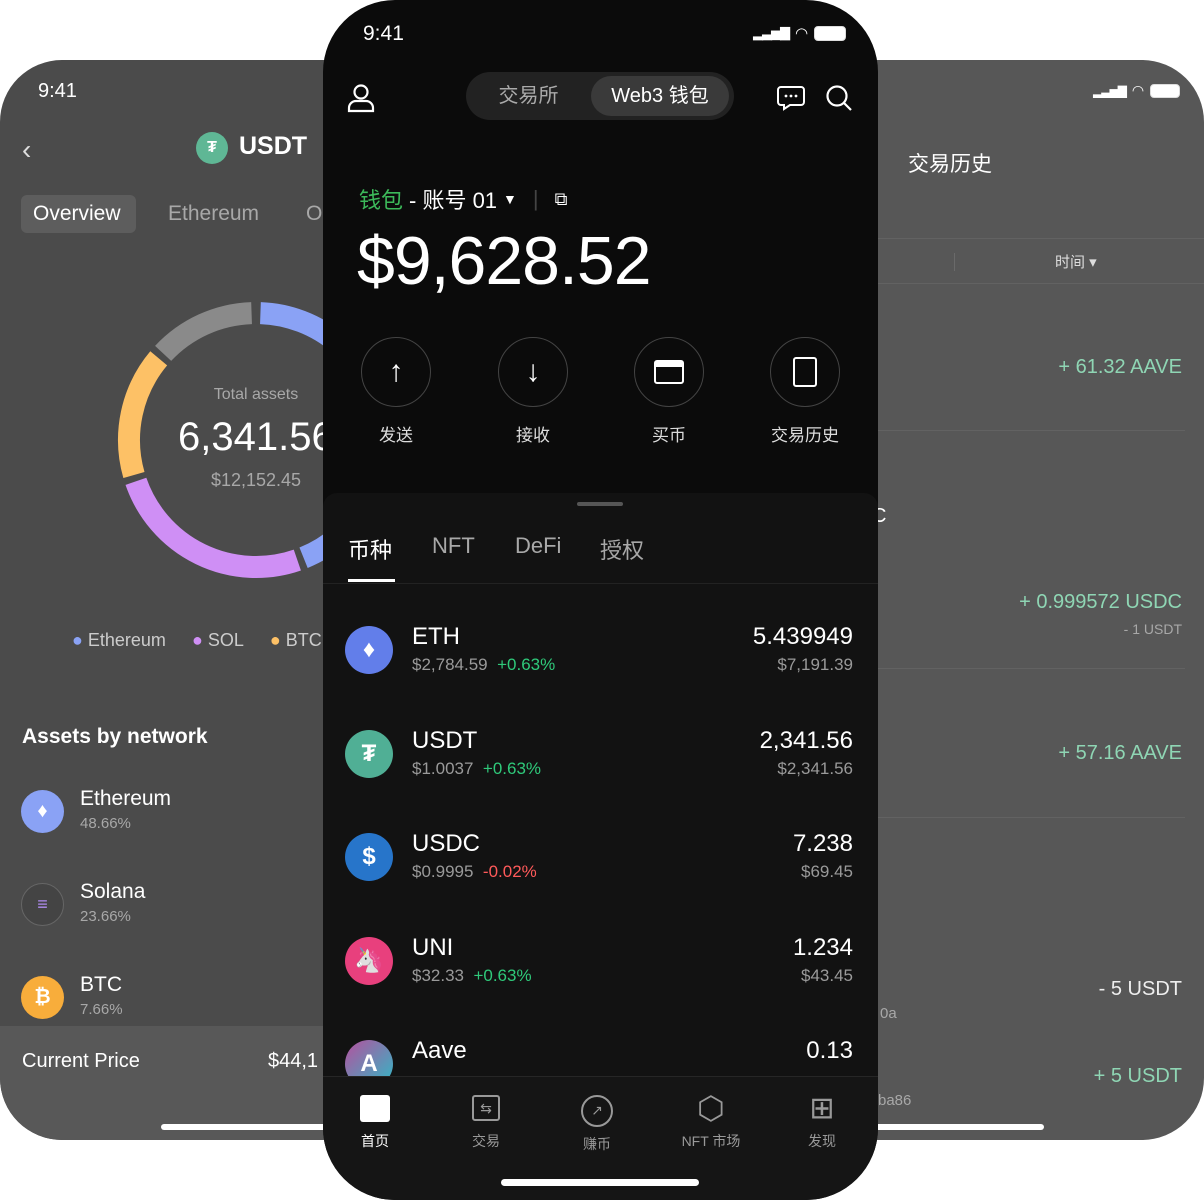 Image resolution: width=1204 pixels, height=1200 pixels. I want to click on segment-other, so click(204, 332).